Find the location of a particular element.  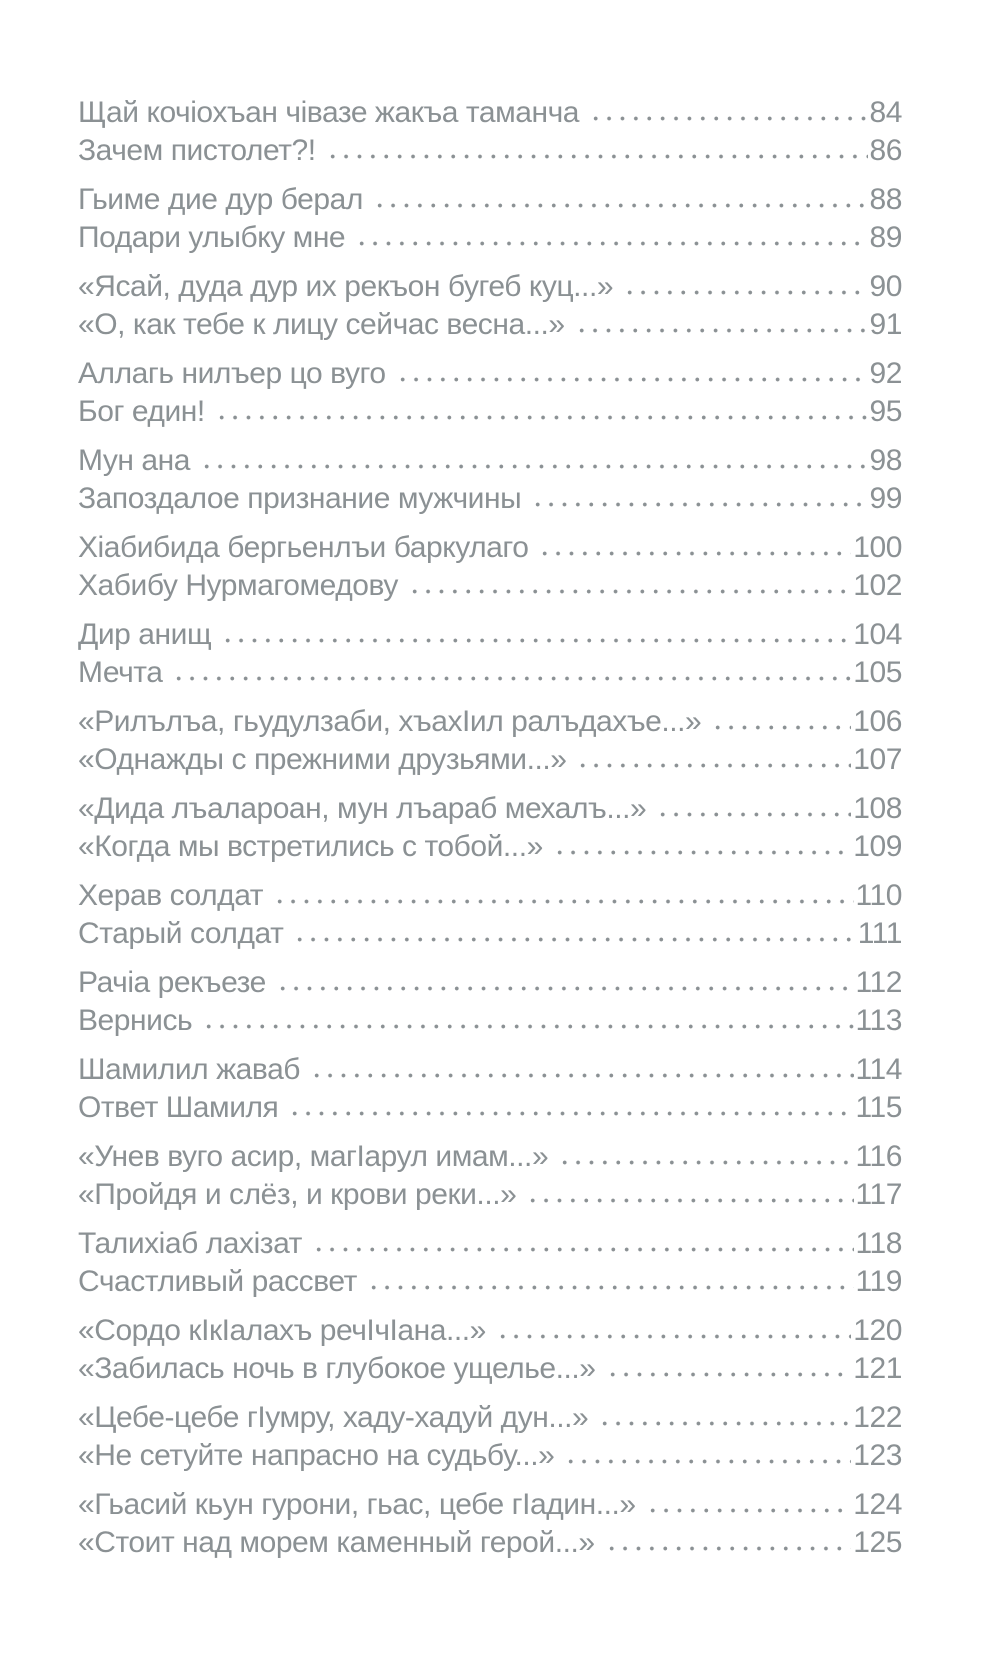

entry-page-number: 95 is located at coordinates (886, 411).